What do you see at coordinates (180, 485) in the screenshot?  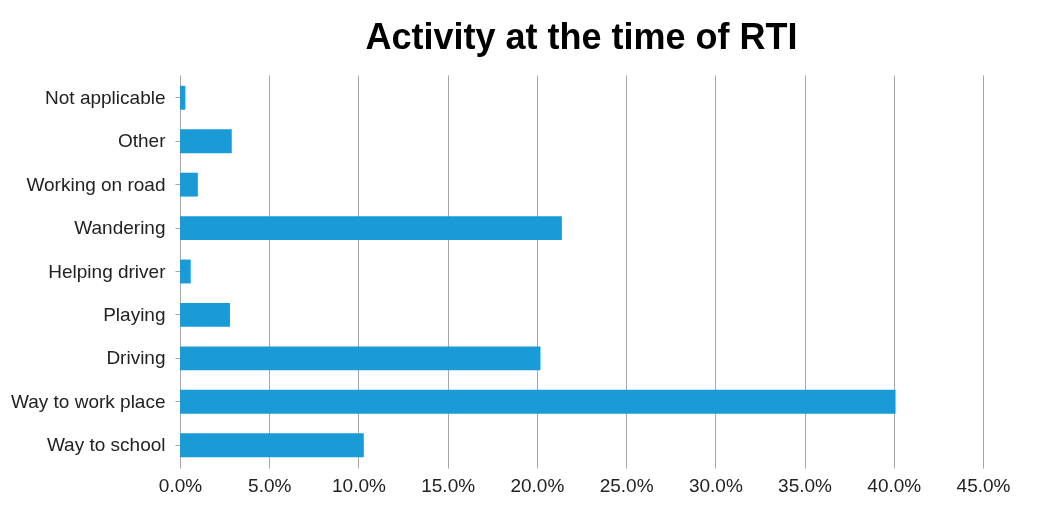 I see `x-tick-label: 0.0%` at bounding box center [180, 485].